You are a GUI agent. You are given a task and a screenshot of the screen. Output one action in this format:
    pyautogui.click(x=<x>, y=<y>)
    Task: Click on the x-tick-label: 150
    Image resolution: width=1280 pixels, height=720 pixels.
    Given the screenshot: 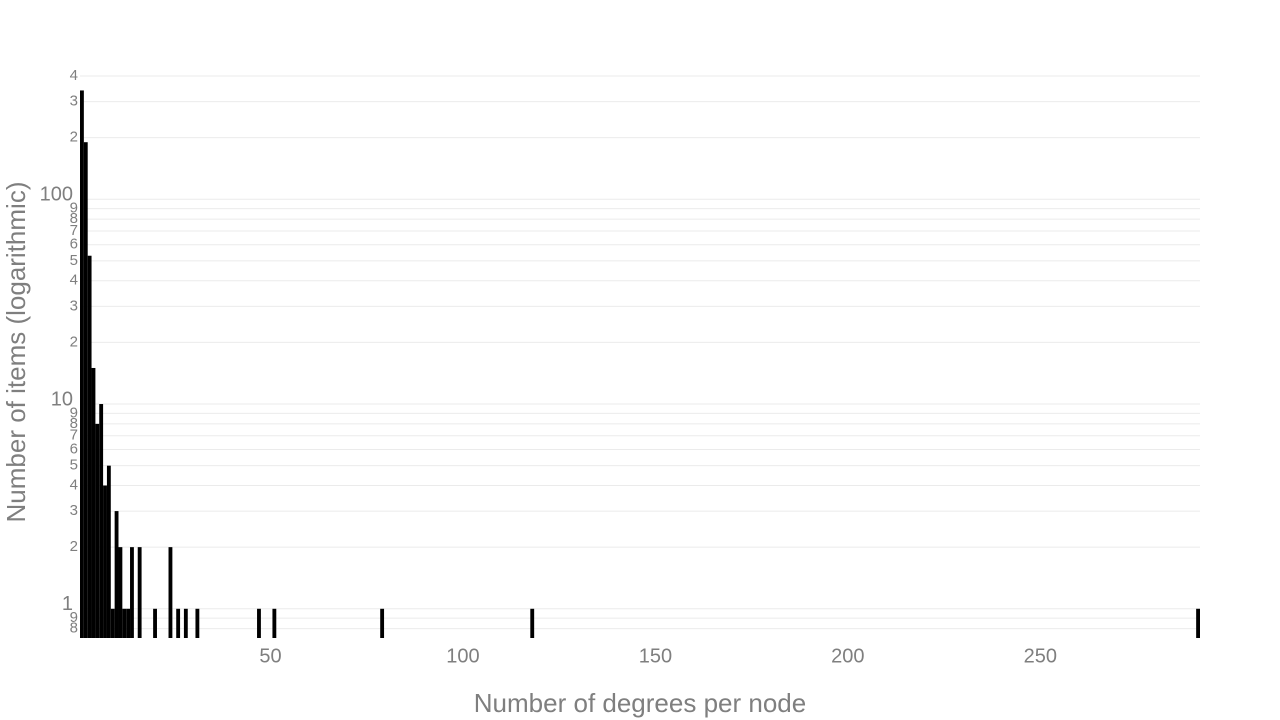 What is the action you would take?
    pyautogui.click(x=655, y=656)
    